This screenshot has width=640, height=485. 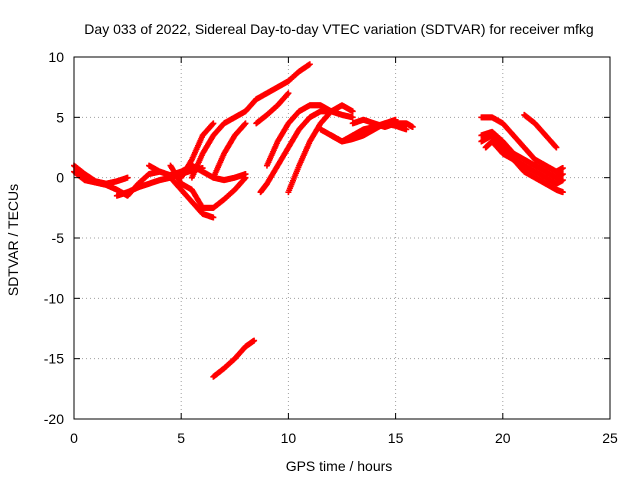 I want to click on x-tick-label: 15, so click(x=396, y=438).